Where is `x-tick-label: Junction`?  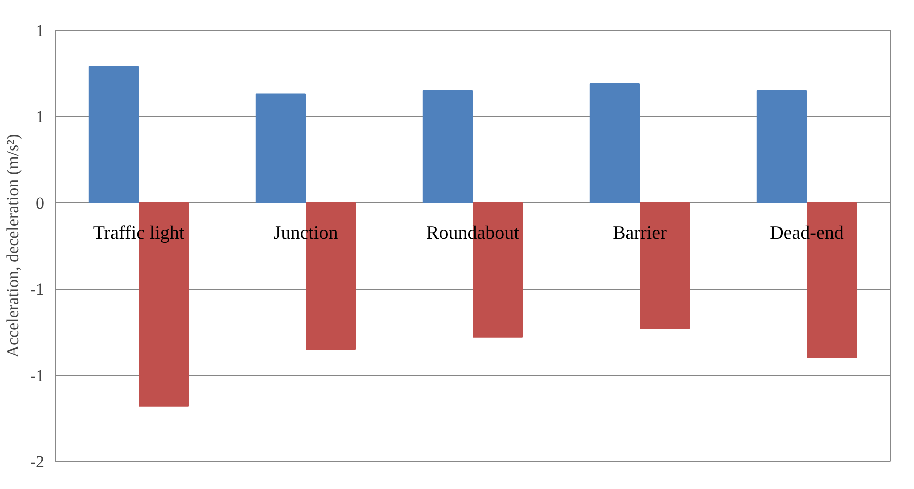
x-tick-label: Junction is located at coordinates (306, 233).